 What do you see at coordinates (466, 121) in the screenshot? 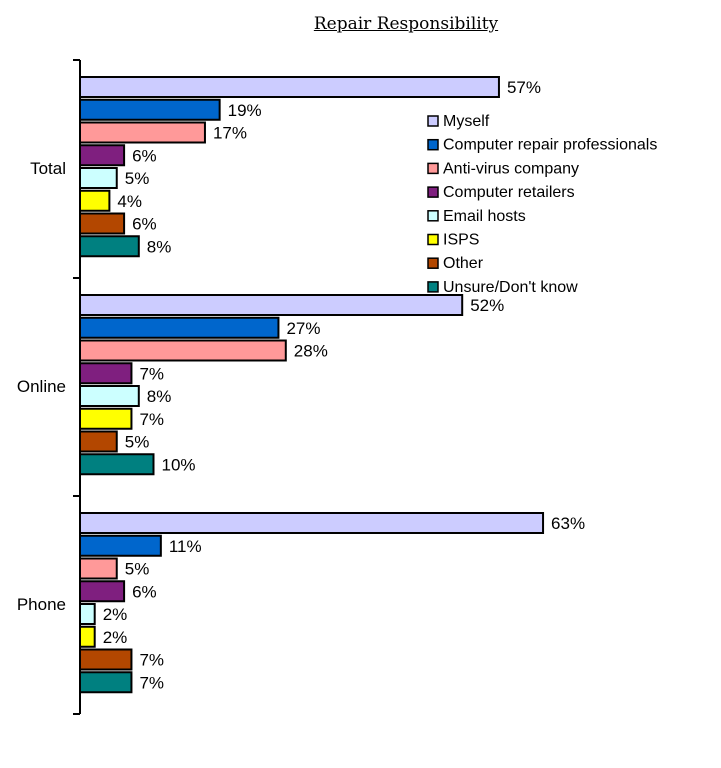
I see `legend-label-myself: Myself` at bounding box center [466, 121].